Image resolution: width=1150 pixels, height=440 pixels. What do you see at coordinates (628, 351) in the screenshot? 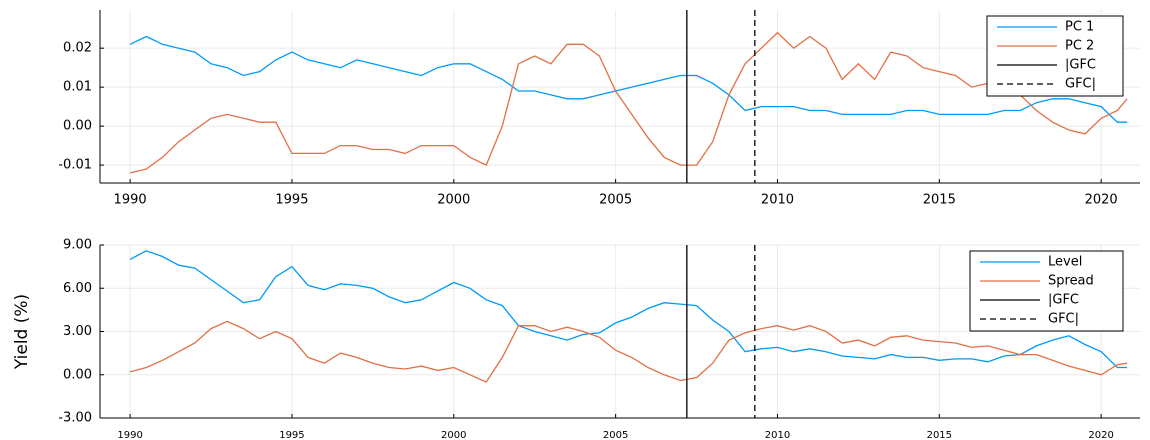
I see `series-line` at bounding box center [628, 351].